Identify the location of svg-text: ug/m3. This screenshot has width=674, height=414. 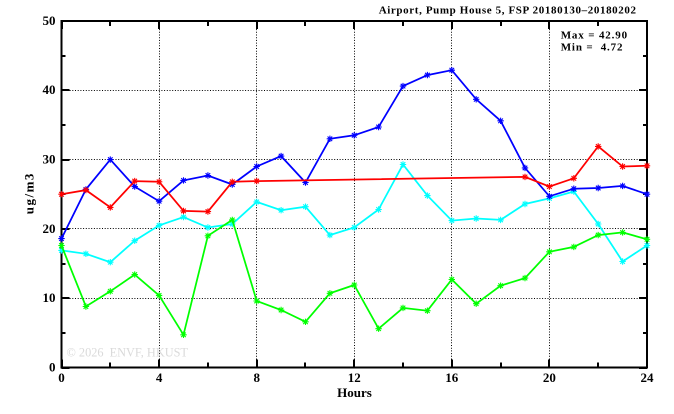
(29, 193).